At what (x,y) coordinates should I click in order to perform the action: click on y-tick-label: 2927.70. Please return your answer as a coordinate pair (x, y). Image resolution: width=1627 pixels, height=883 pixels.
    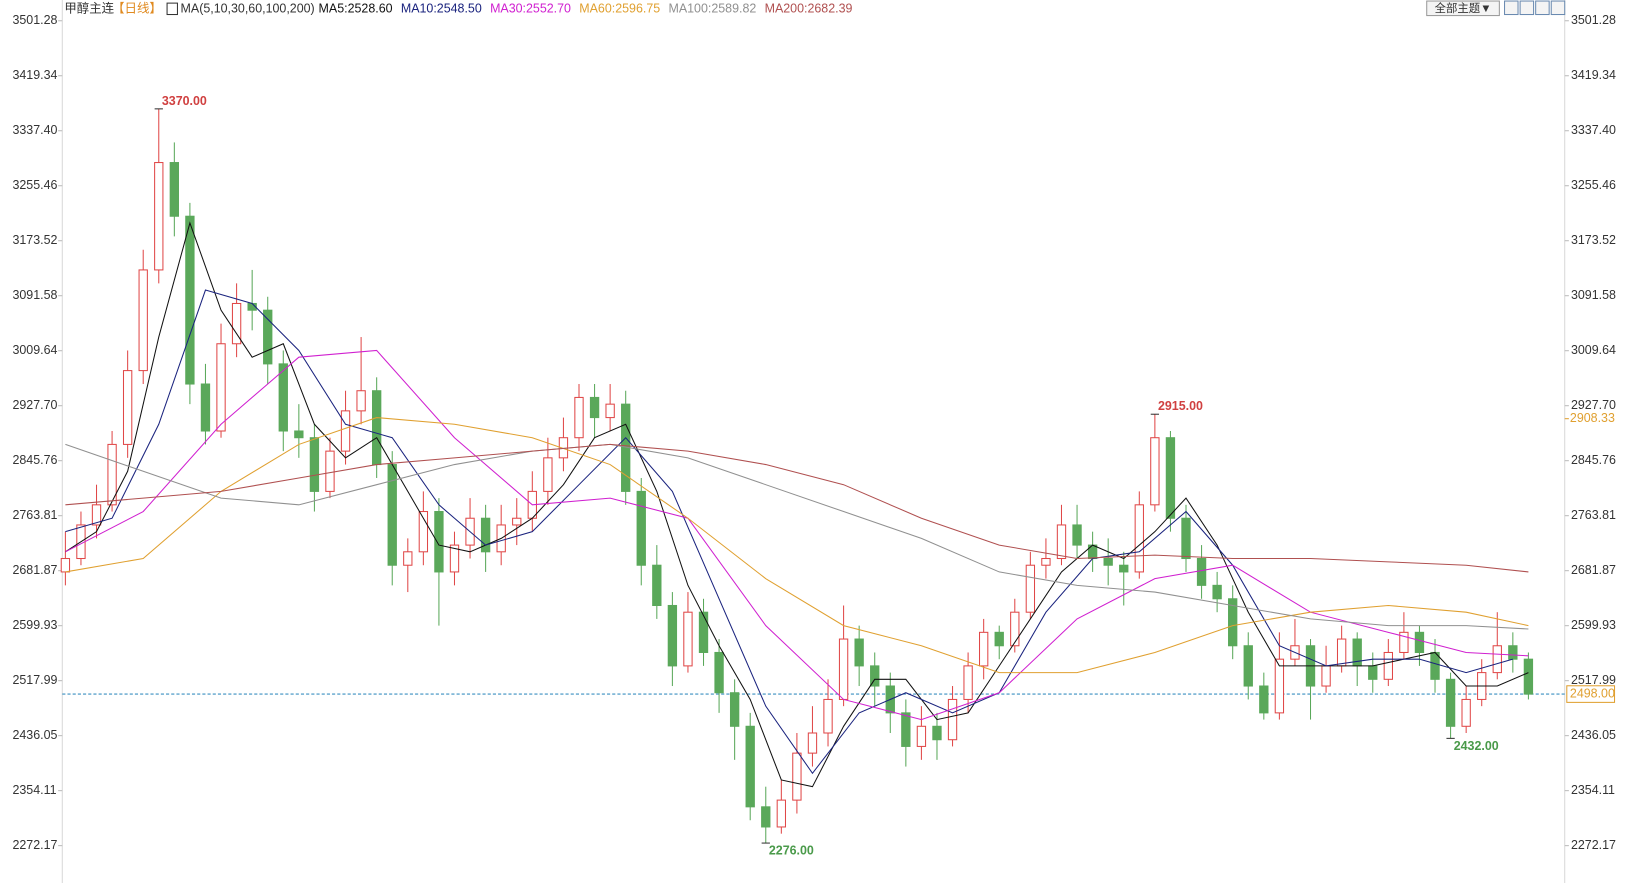
    Looking at the image, I should click on (34, 405).